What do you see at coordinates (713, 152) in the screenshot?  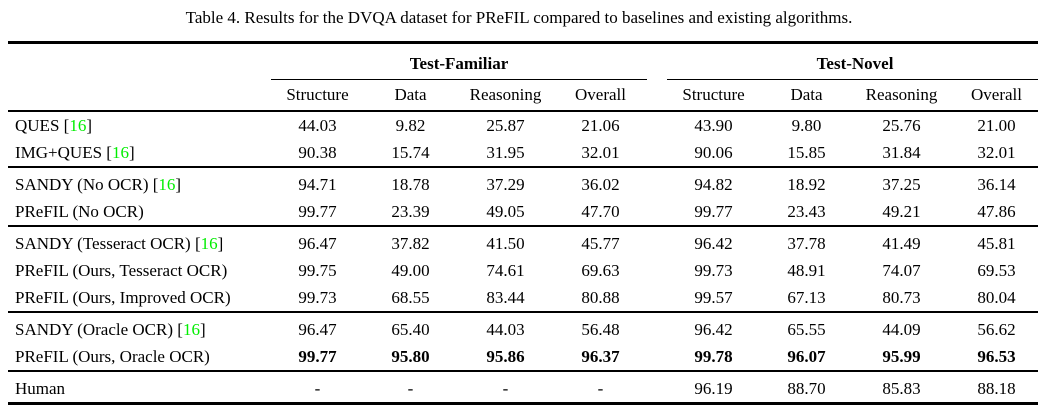 I see `cell-novel-structure: 90.06` at bounding box center [713, 152].